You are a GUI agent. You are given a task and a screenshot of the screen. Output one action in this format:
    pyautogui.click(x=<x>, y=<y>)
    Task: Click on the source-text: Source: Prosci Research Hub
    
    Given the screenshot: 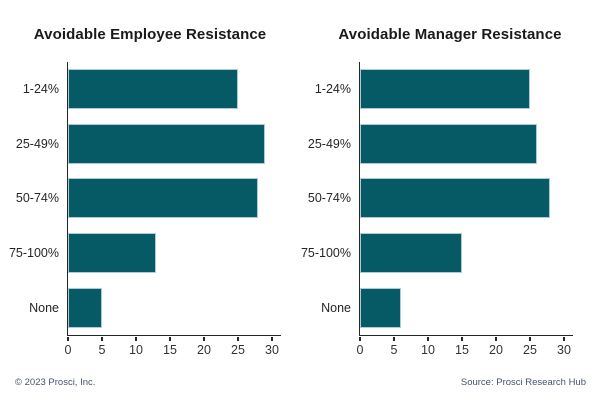 What is the action you would take?
    pyautogui.click(x=523, y=382)
    